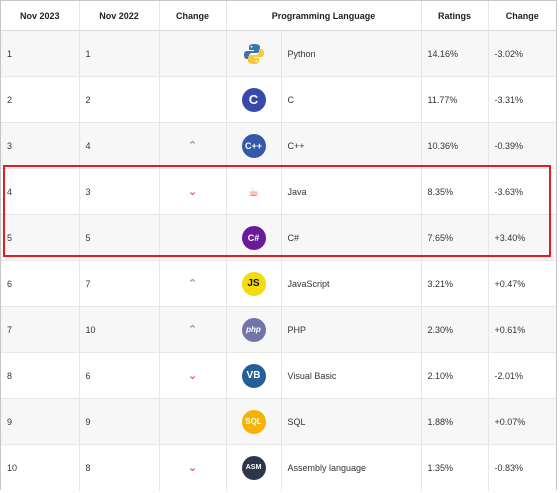 Image resolution: width=560 pixels, height=493 pixels. Describe the element at coordinates (279, 191) in the screenshot. I see `table-row: 4 3 ⌄ ☕ Java 8.35% -3.63%` at that location.